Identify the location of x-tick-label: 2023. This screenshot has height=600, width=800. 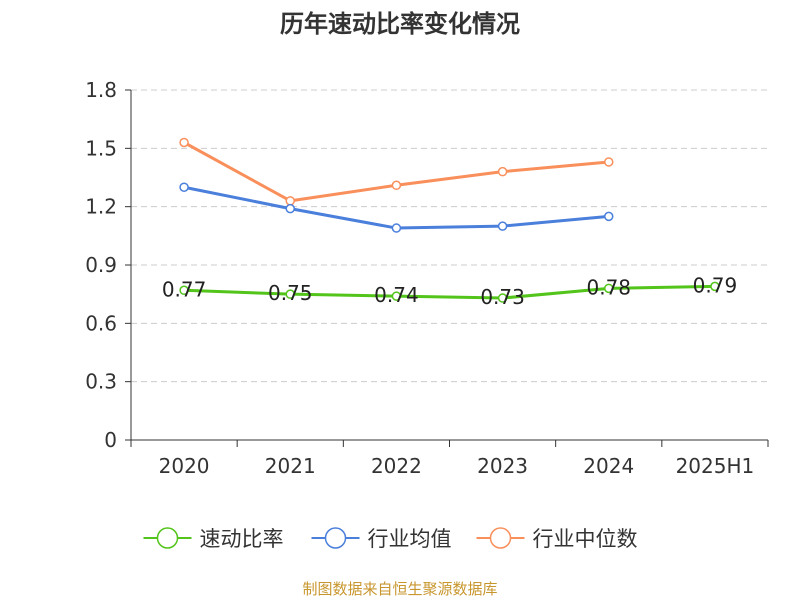
(502, 466).